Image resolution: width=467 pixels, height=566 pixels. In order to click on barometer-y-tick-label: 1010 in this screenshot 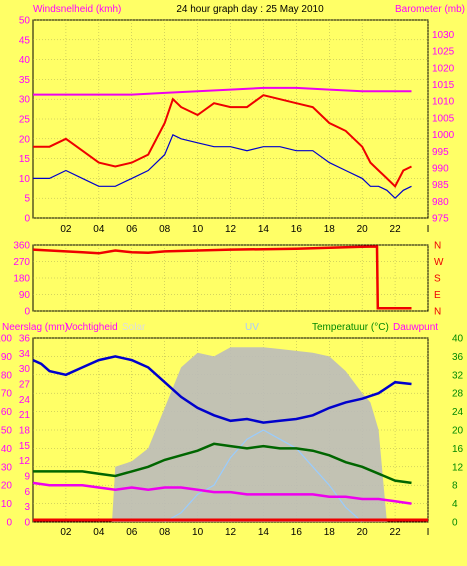, I will do `click(443, 102)`.